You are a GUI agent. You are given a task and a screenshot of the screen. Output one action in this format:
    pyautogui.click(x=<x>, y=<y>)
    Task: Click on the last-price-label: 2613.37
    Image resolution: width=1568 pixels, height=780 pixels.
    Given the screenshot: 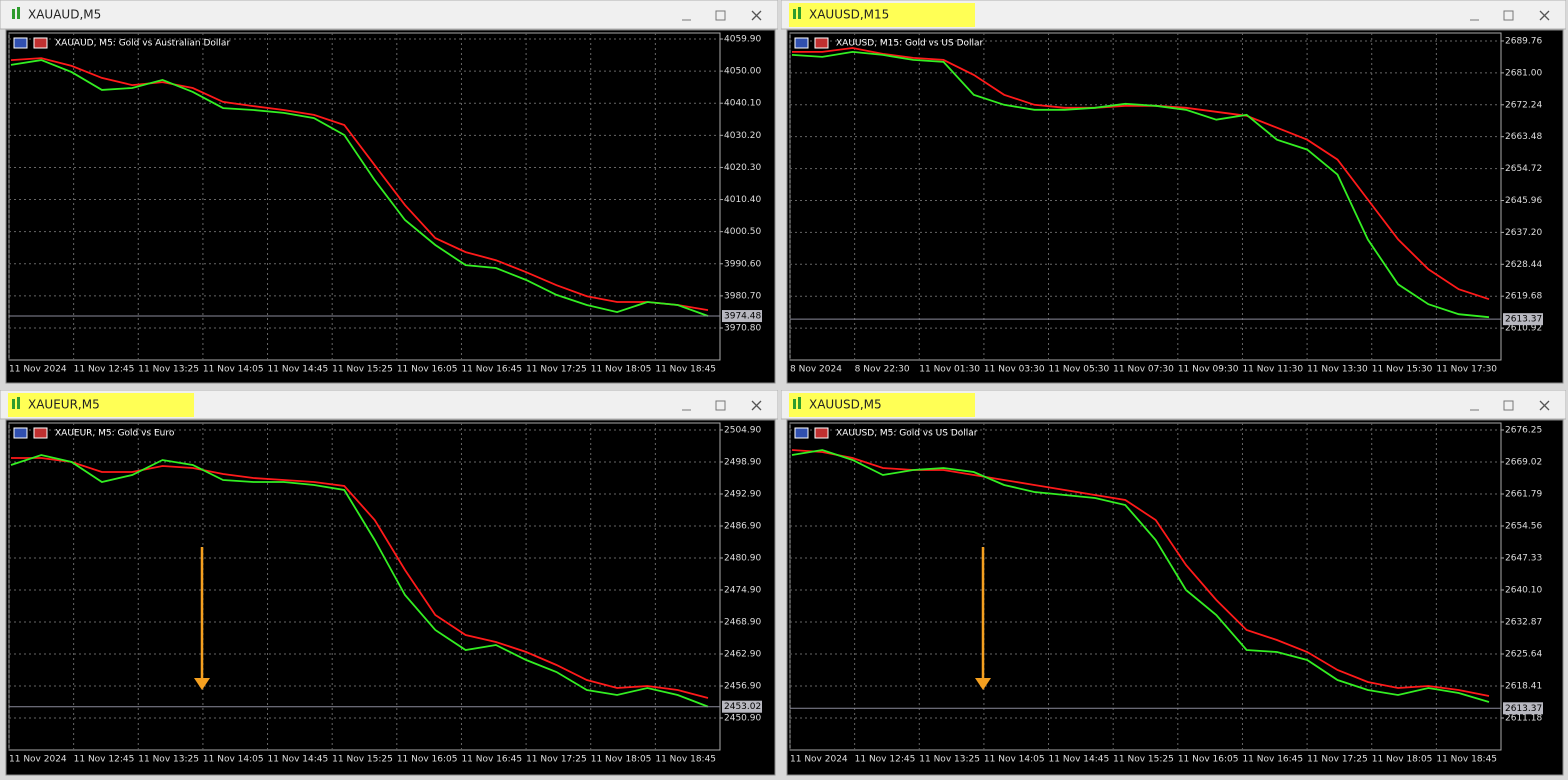 What is the action you would take?
    pyautogui.click(x=1523, y=320)
    